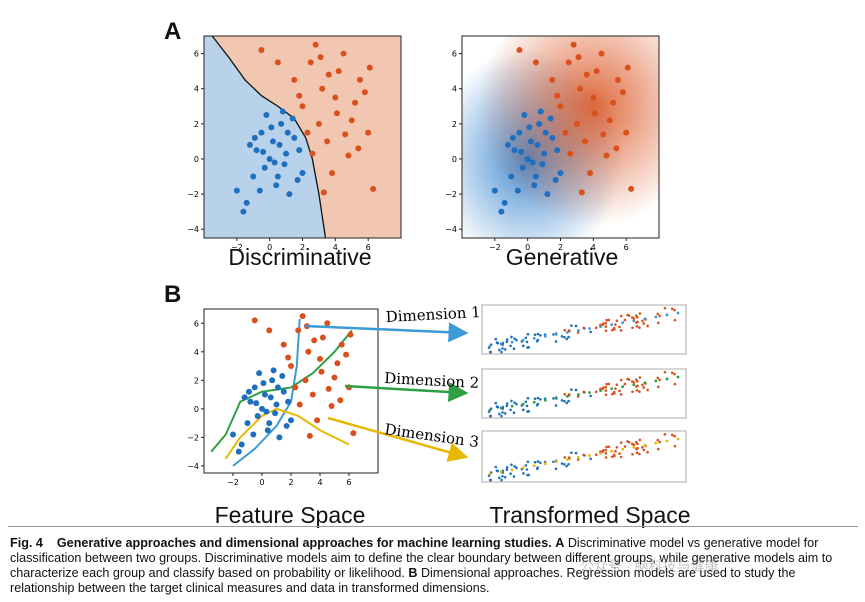  I want to click on transformed-space-title: Transformed Space, so click(590, 515).